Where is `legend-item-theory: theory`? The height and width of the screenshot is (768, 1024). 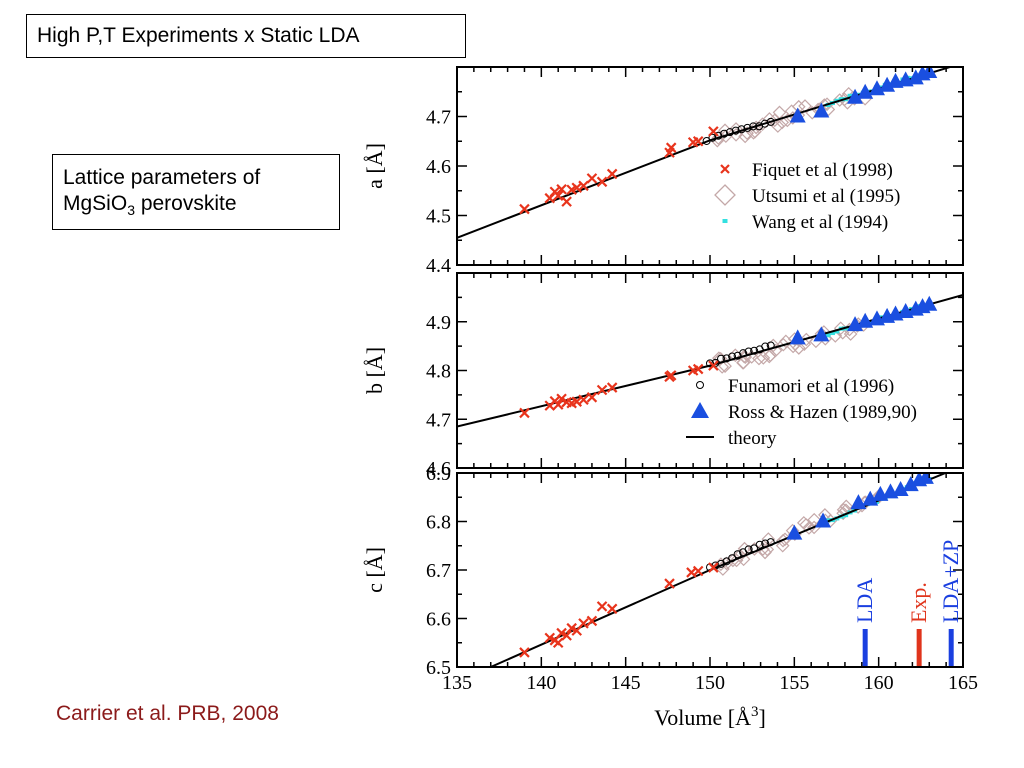 legend-item-theory: theory is located at coordinates (731, 438).